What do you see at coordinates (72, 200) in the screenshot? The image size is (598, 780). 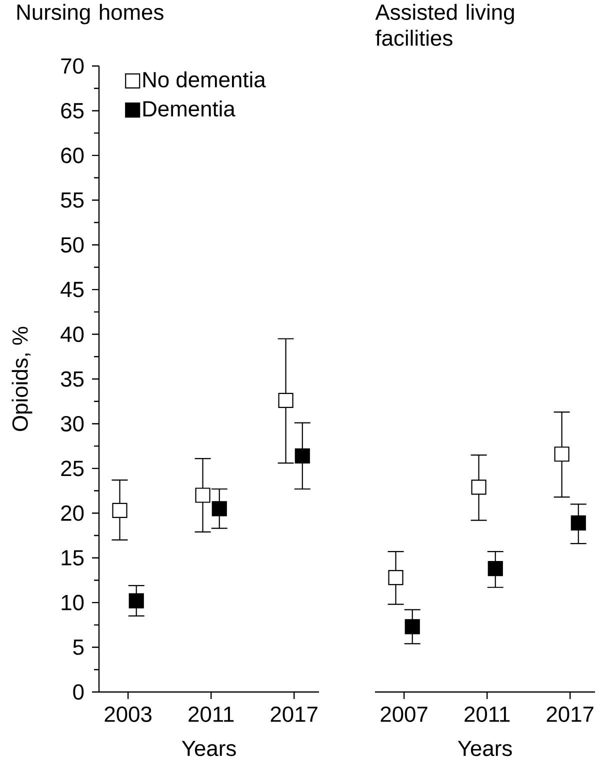 I see `y-tick-label: 55` at bounding box center [72, 200].